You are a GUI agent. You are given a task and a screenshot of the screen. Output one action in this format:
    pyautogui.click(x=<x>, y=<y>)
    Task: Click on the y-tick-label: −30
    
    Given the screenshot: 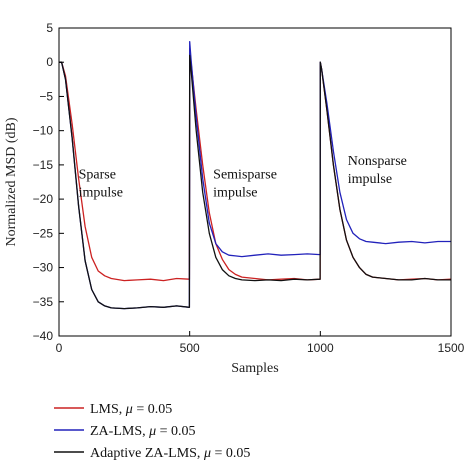 What is the action you would take?
    pyautogui.click(x=43, y=268)
    